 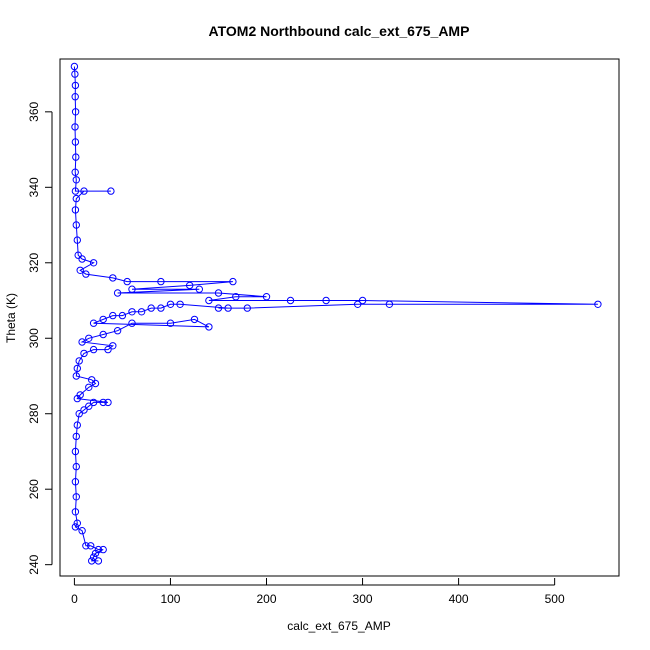 What do you see at coordinates (34, 489) in the screenshot?
I see `y-tick-label: 260` at bounding box center [34, 489].